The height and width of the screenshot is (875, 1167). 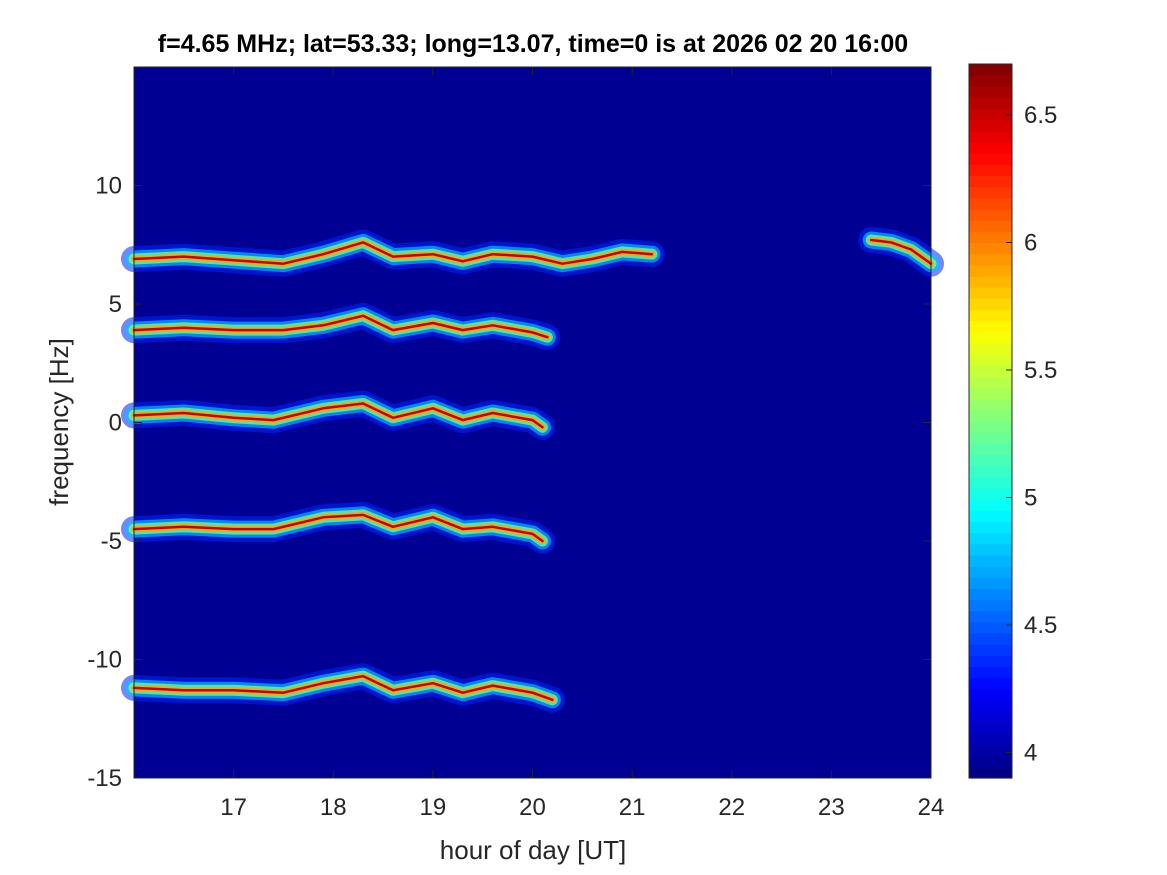 I want to click on x-tick-label: 20, so click(x=532, y=807).